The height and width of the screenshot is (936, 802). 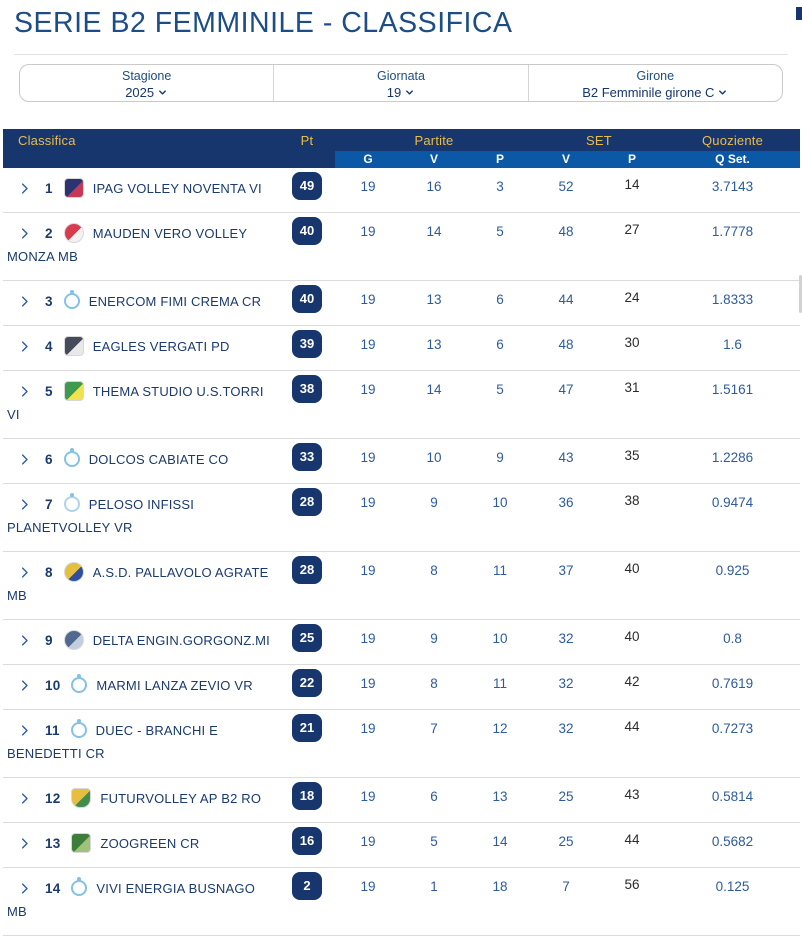 I want to click on points-badge: 16, so click(x=307, y=841).